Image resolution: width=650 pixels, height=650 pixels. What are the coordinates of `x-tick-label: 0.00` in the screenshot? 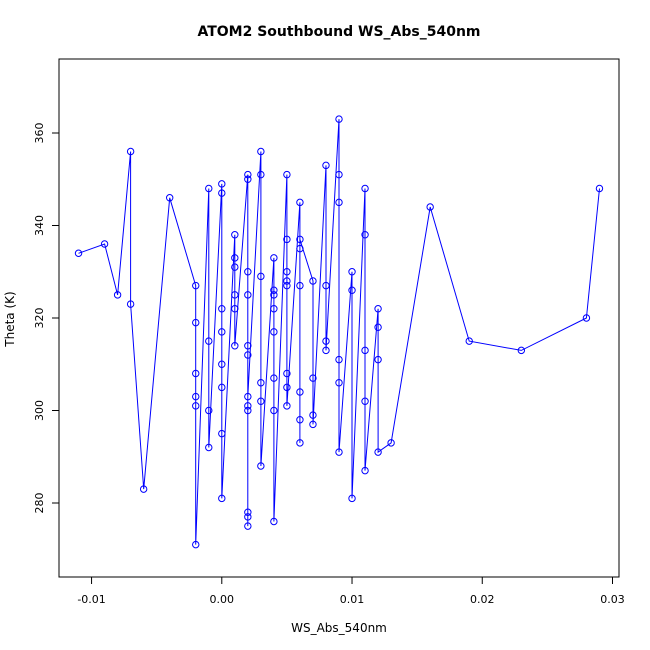 It's located at (222, 599).